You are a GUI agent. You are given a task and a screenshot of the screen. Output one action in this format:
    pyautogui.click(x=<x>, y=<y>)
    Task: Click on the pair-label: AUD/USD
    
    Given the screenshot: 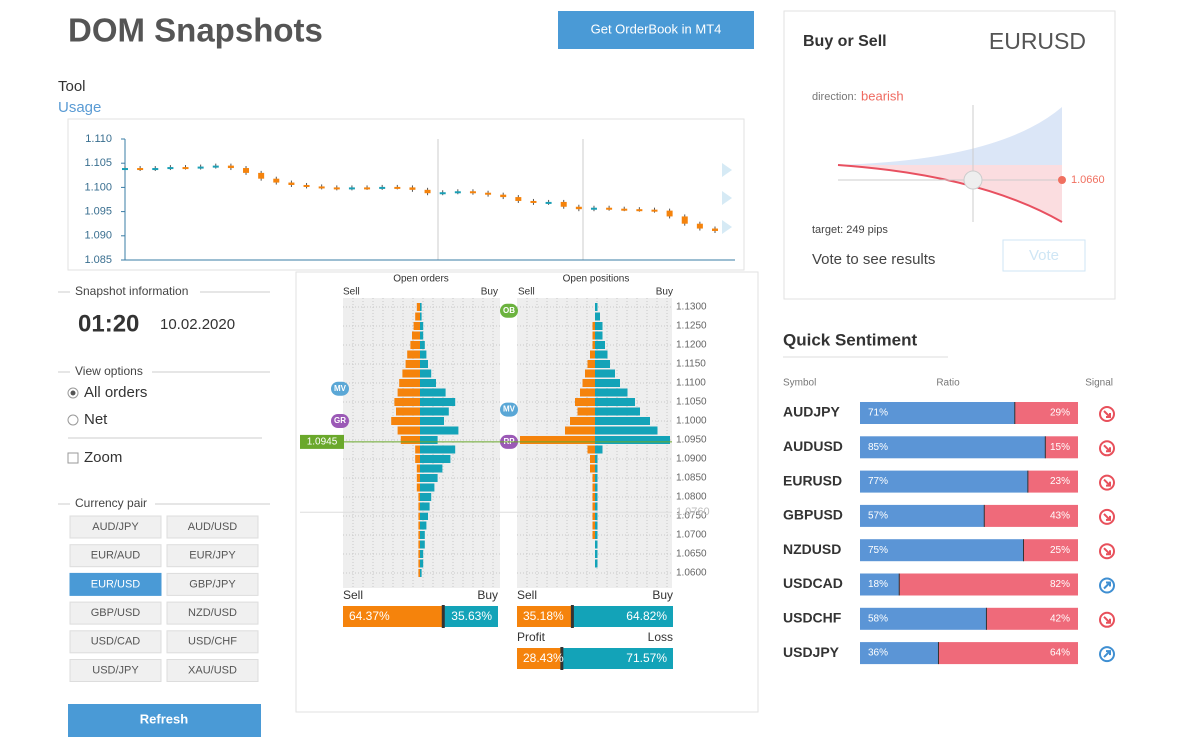 What is the action you would take?
    pyautogui.click(x=213, y=527)
    